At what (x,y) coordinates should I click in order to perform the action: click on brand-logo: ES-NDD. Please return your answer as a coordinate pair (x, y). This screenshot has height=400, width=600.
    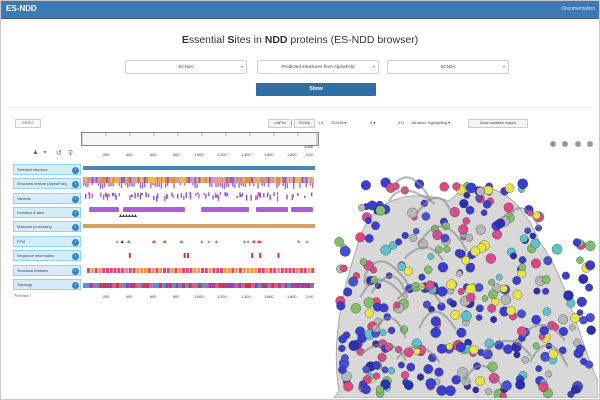
    Looking at the image, I should click on (21, 8).